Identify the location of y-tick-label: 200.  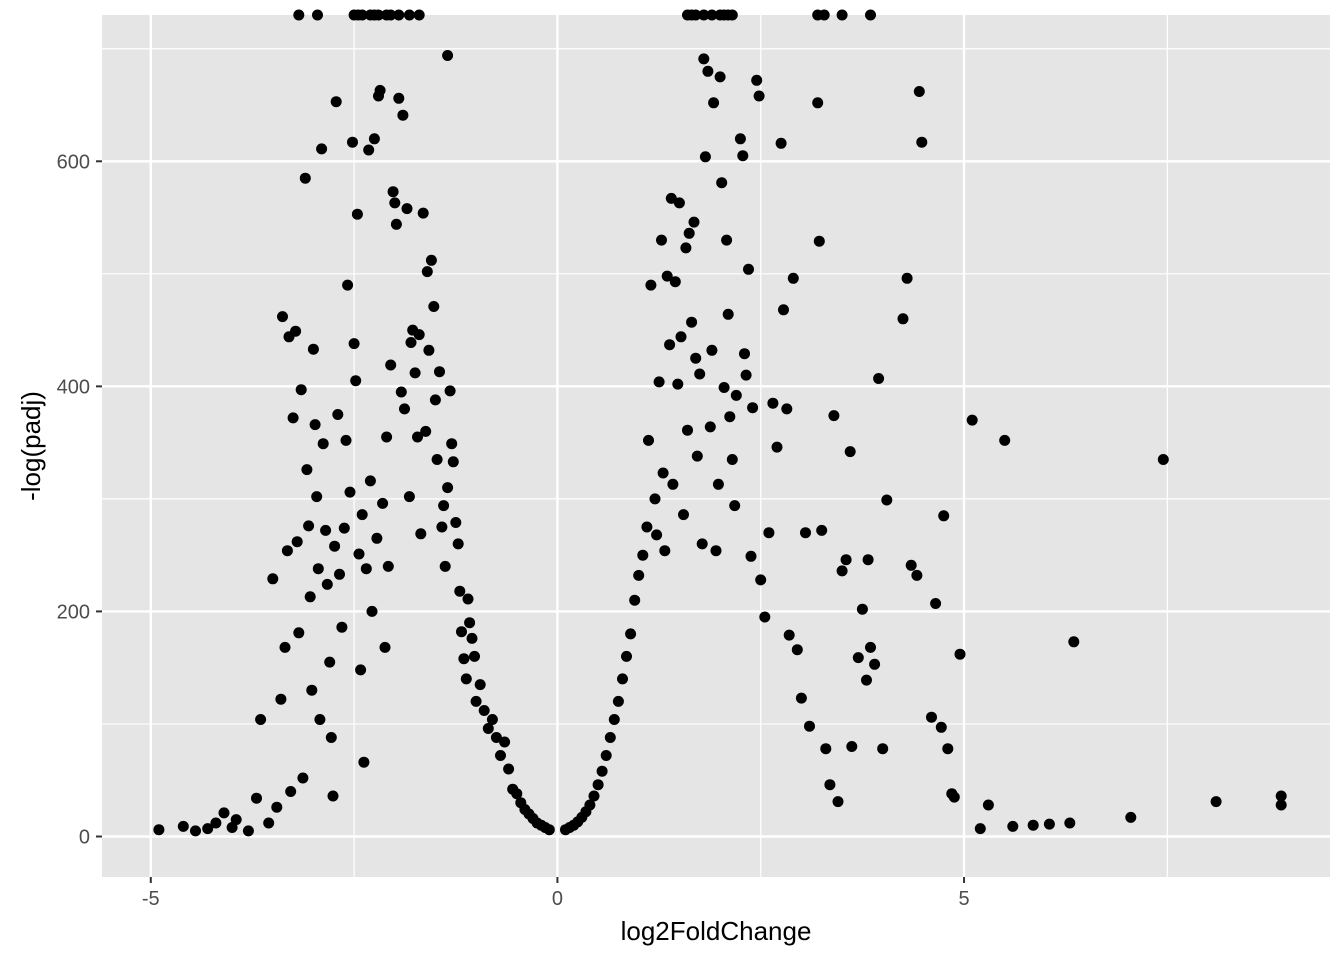
(73, 612).